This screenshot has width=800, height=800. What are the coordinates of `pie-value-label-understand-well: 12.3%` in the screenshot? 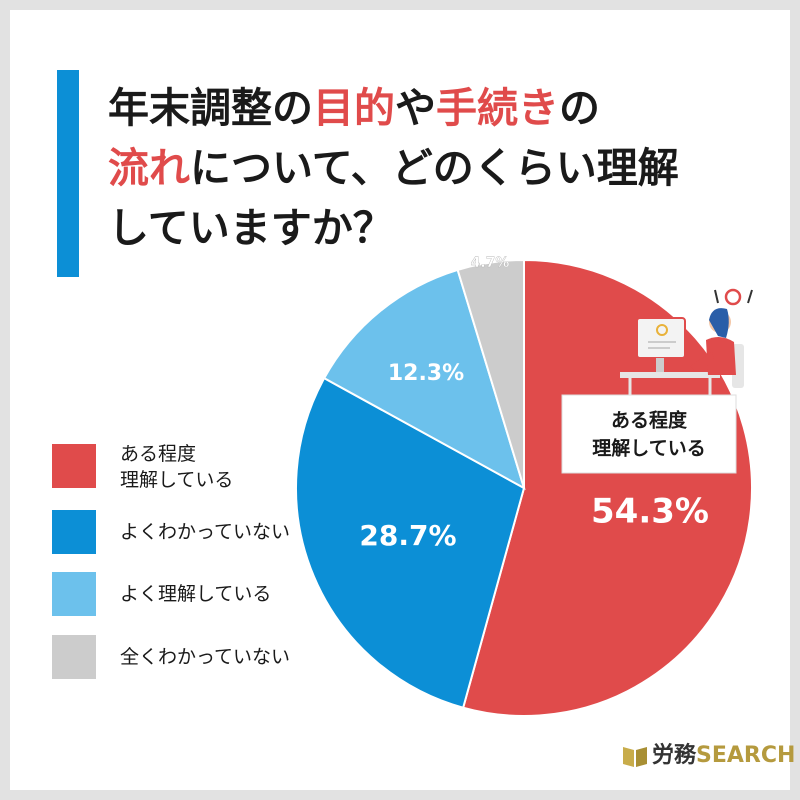 It's located at (426, 373).